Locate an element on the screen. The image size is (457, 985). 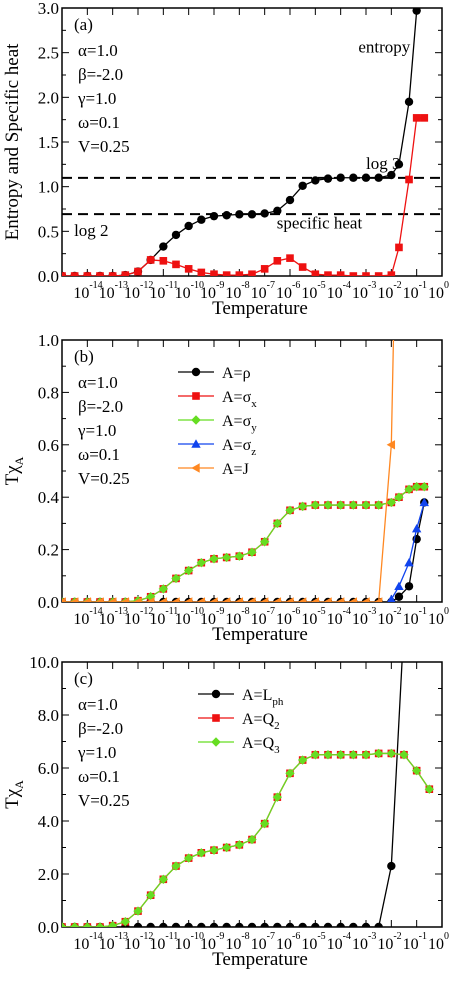
annotation: entropy is located at coordinates (384, 47).